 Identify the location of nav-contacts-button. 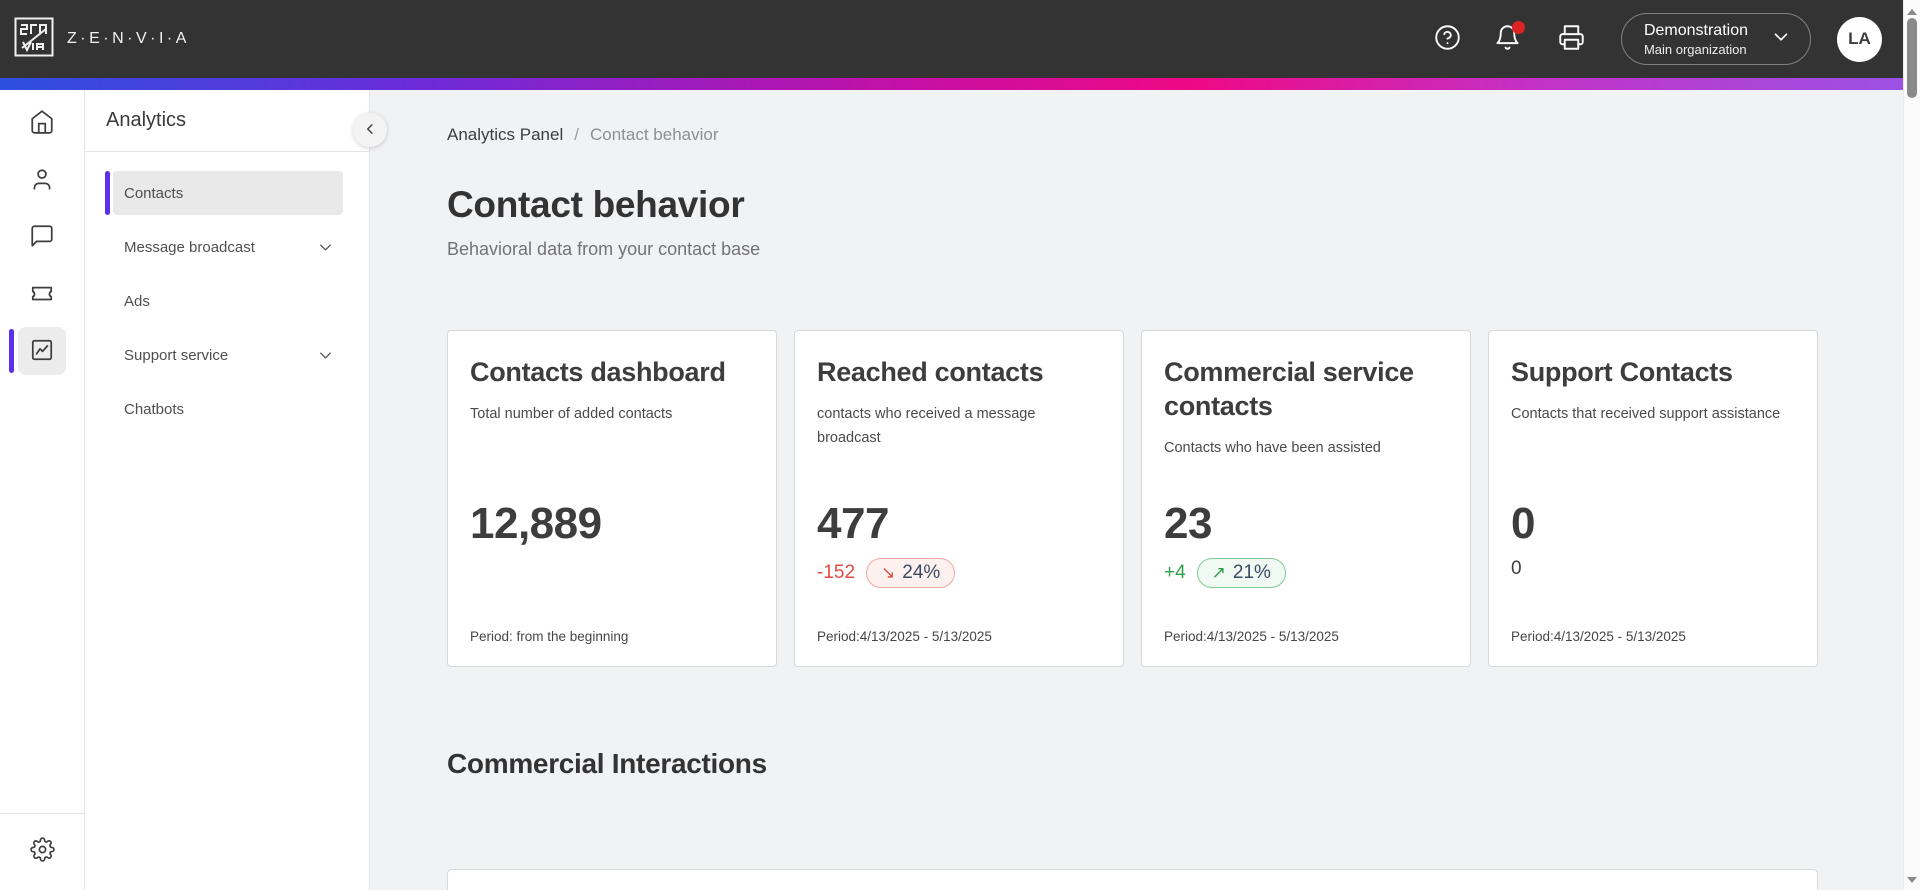
(42, 180).